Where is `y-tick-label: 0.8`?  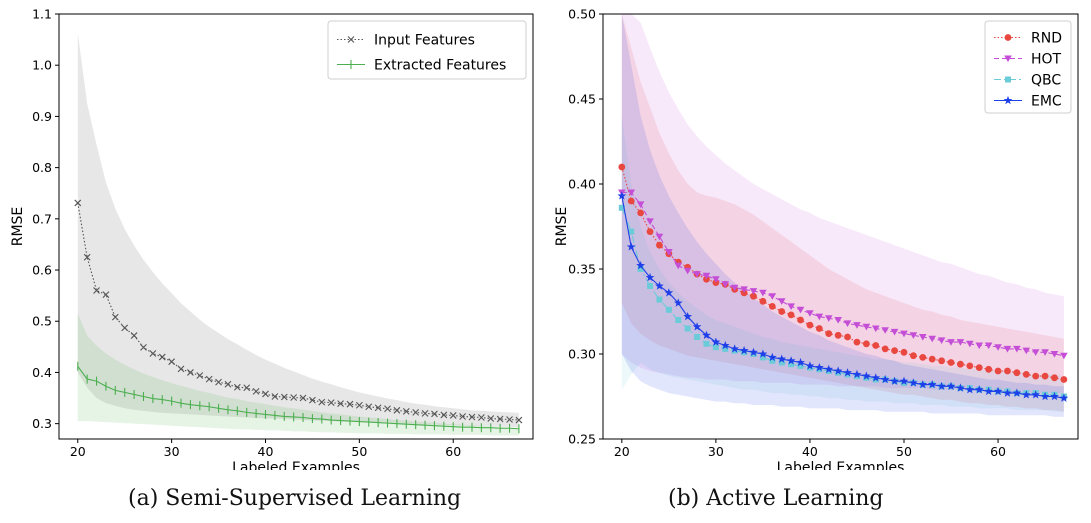 y-tick-label: 0.8 is located at coordinates (42, 167).